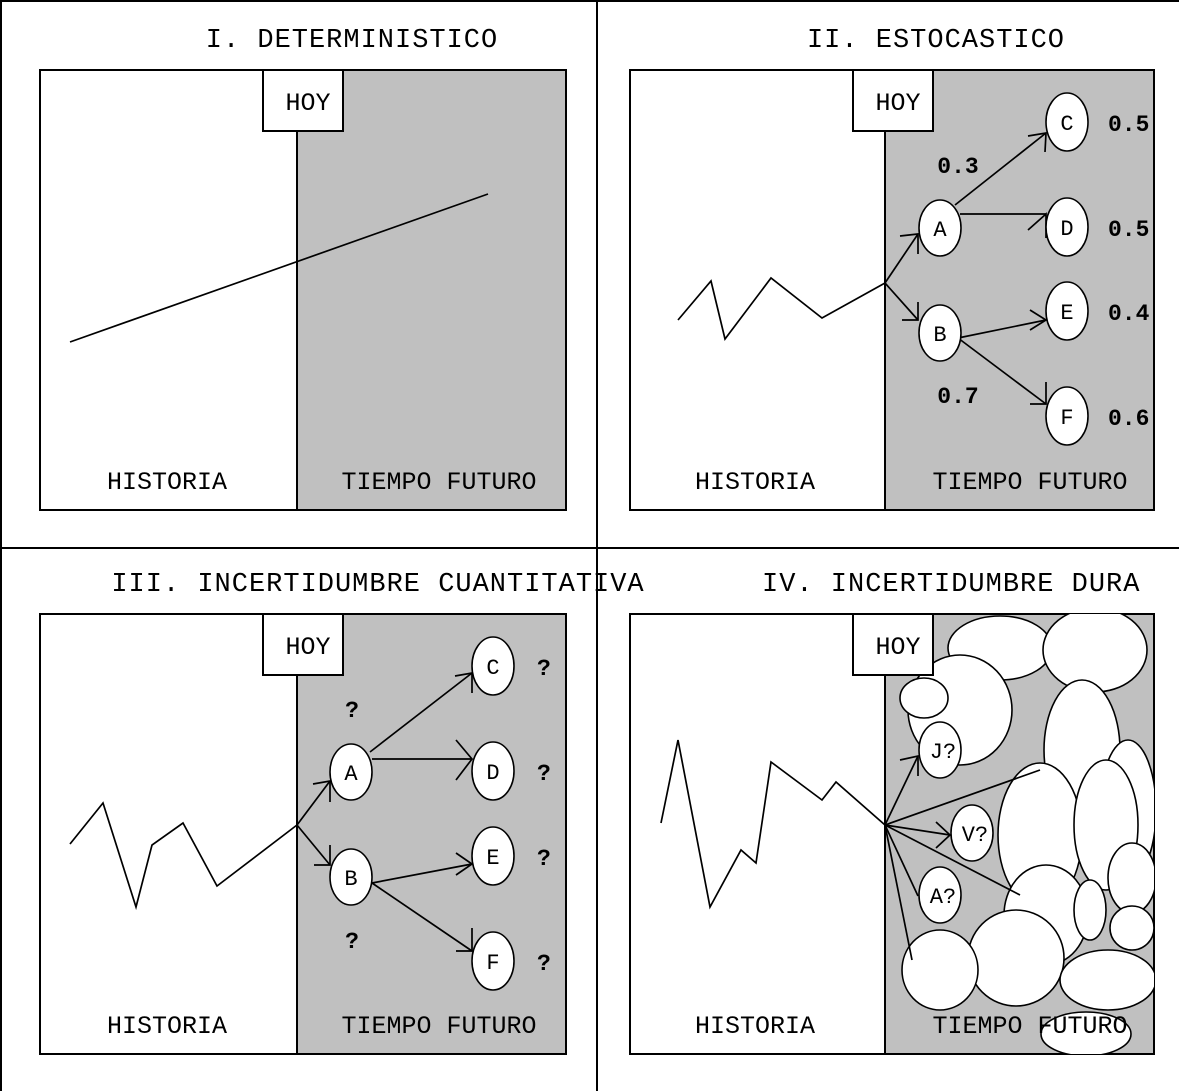 The image size is (1179, 1091). I want to click on panel-title-quantitative-uncertainty: III. INCERTIDUMBRE CUANTITATIVA, so click(377, 585).